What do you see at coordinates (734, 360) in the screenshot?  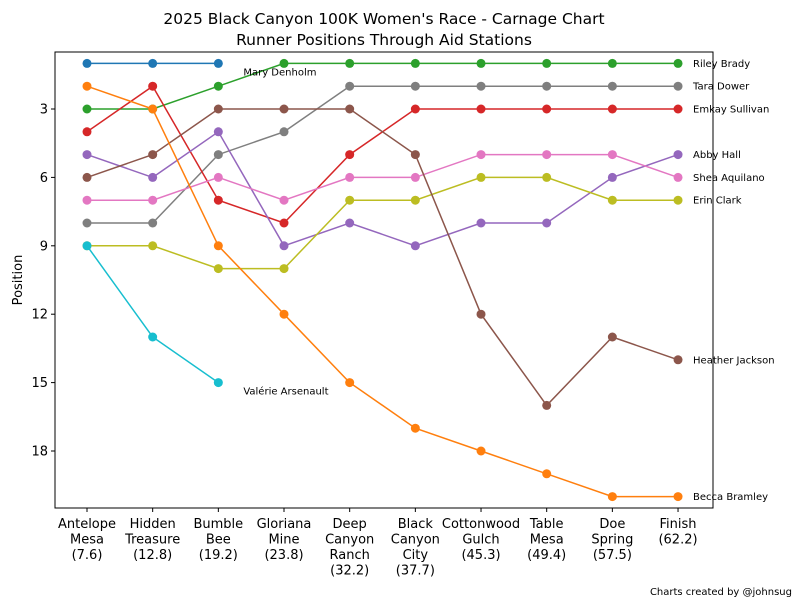 I see `runner-label: Heather Jackson` at bounding box center [734, 360].